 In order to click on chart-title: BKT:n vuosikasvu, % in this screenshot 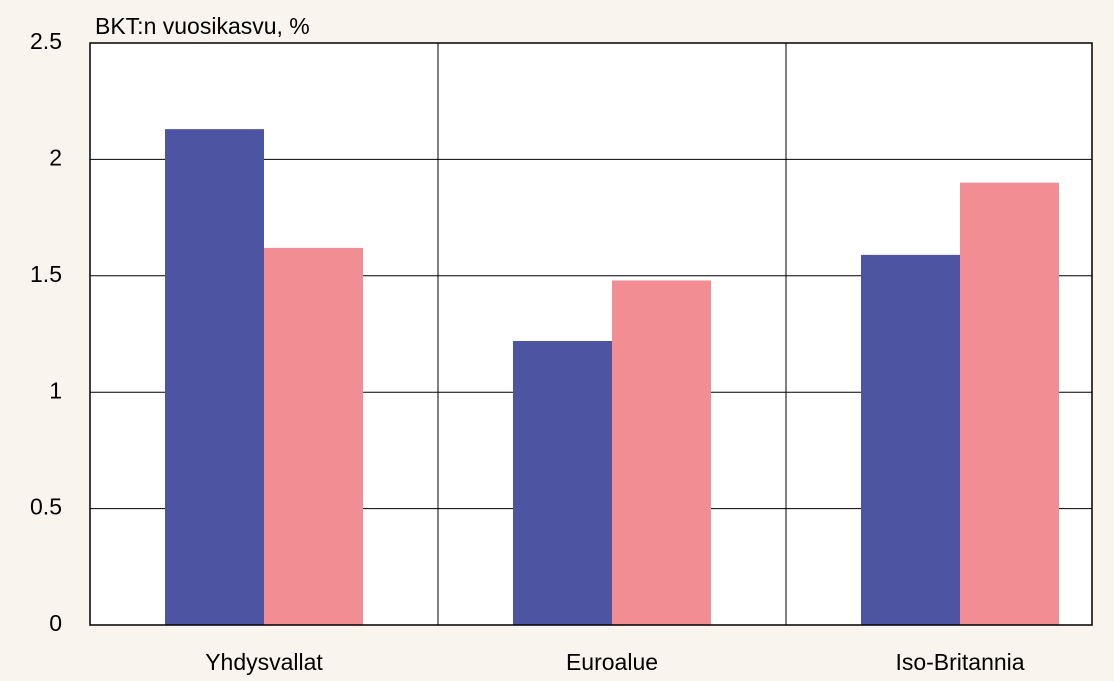, I will do `click(202, 26)`.